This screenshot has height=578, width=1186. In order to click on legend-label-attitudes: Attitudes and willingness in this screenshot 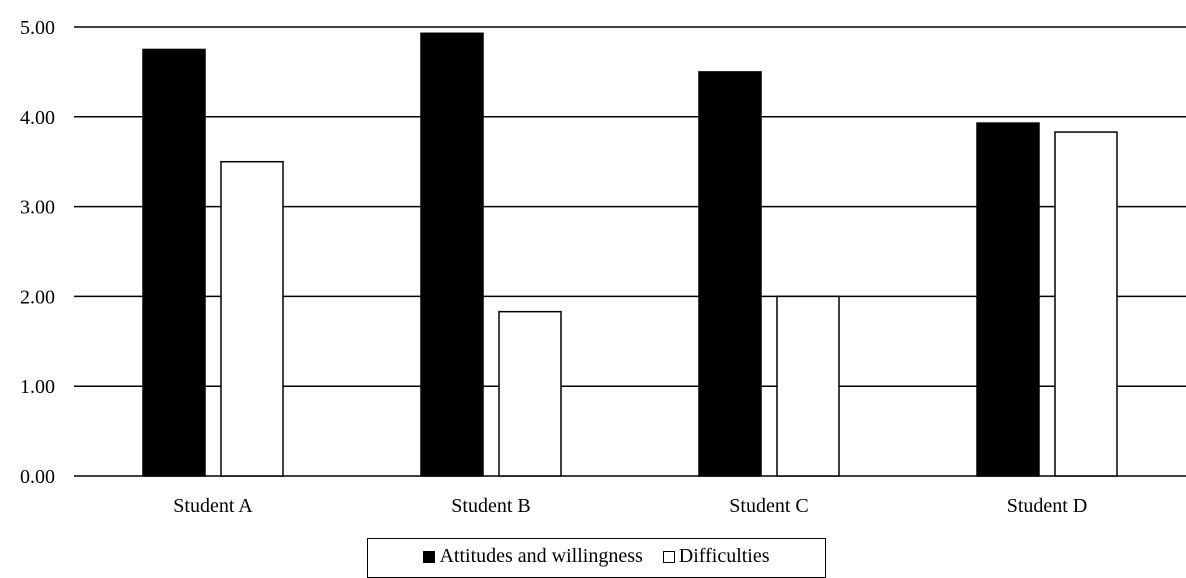, I will do `click(541, 556)`.